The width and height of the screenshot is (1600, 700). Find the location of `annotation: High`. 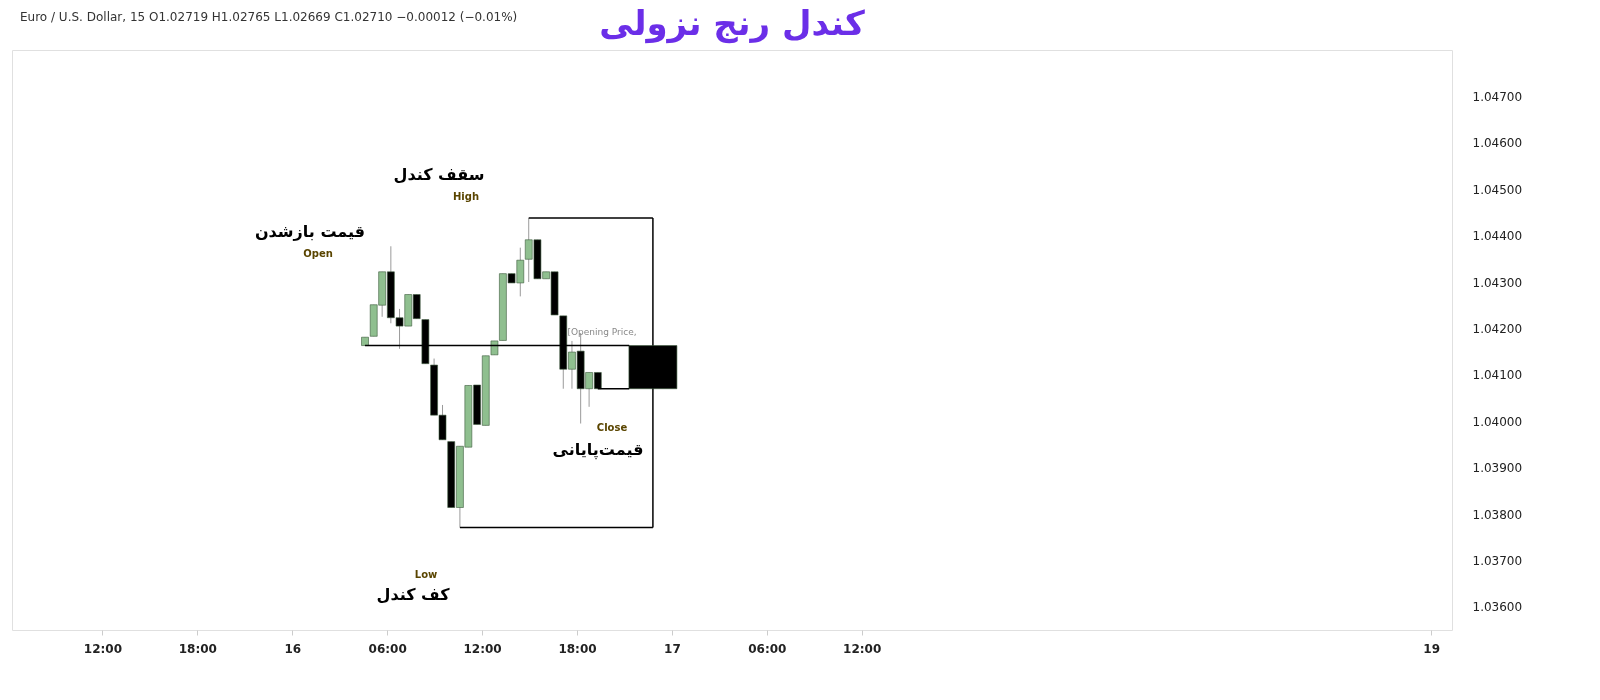

annotation: High is located at coordinates (466, 196).